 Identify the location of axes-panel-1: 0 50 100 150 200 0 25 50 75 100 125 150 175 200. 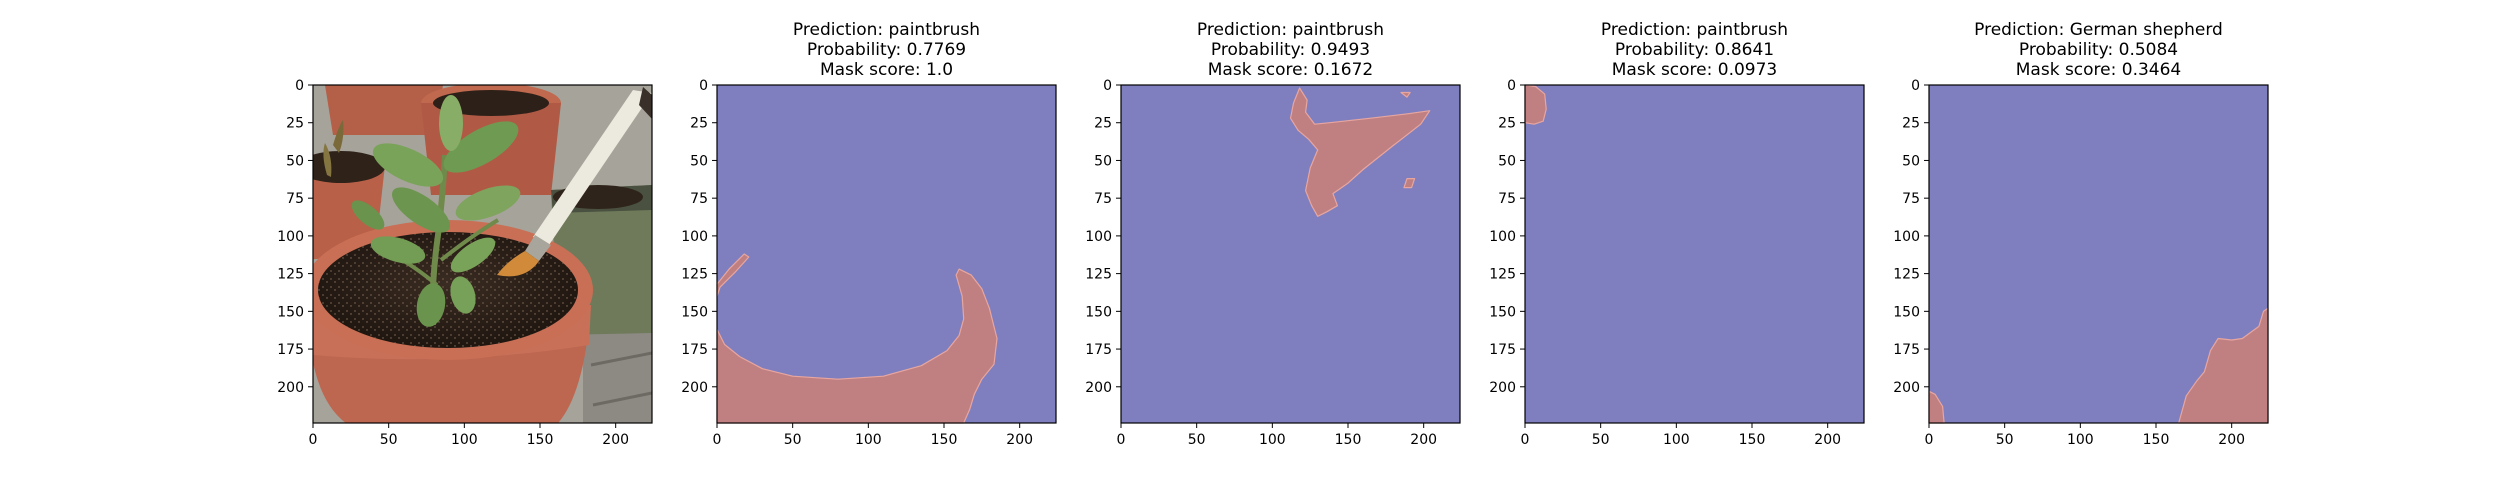
(453, 263).